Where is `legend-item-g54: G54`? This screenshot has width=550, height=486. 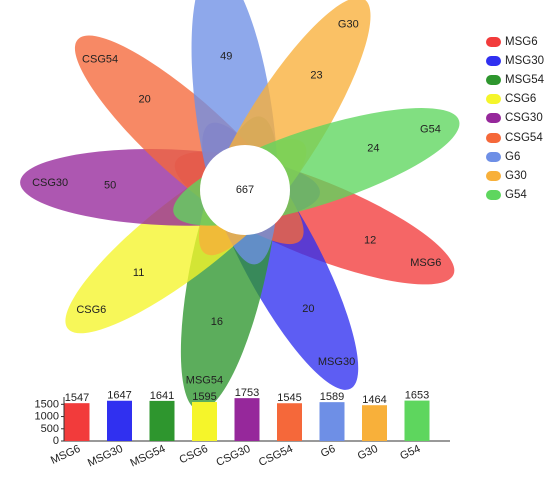
legend-item-g54: G54 is located at coordinates (518, 195).